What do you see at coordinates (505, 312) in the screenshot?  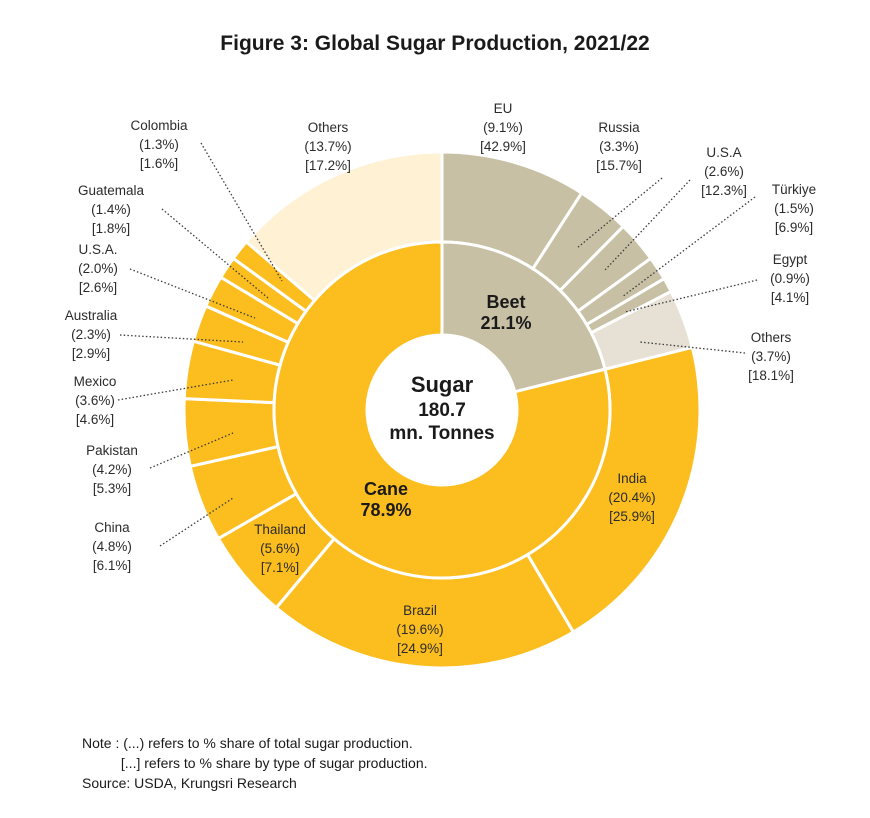 I see `inner-label-beet: Beet 21.1%` at bounding box center [505, 312].